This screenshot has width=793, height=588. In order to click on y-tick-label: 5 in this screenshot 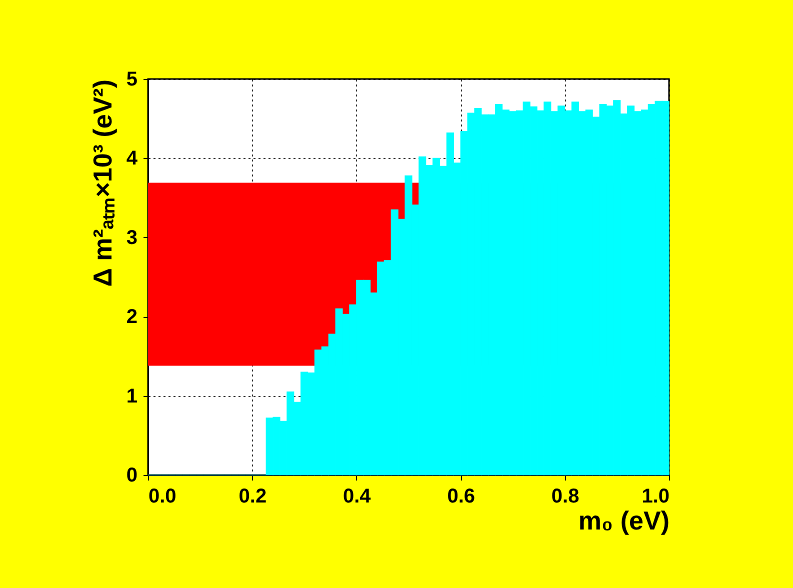, I will do `click(132, 79)`.